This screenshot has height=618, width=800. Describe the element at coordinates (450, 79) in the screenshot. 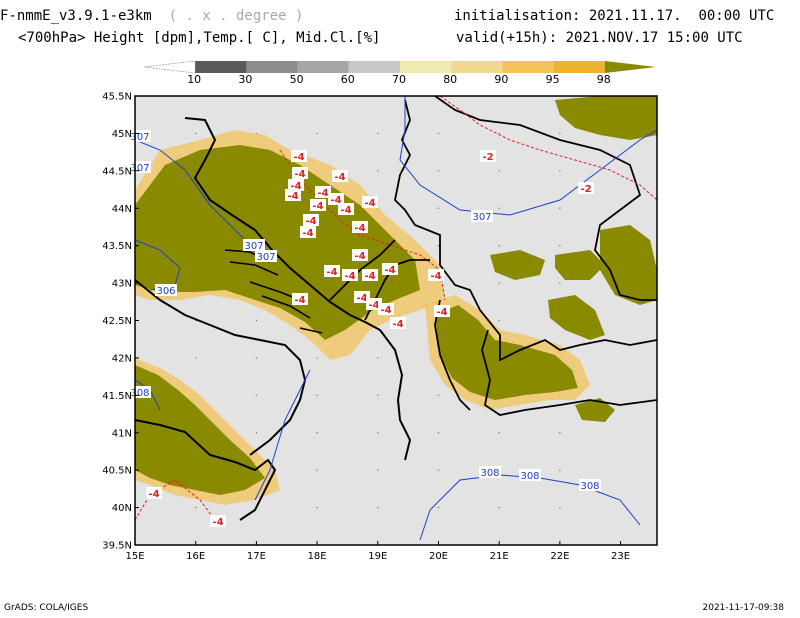

I see `colorbar-tick-label: 80` at that location.